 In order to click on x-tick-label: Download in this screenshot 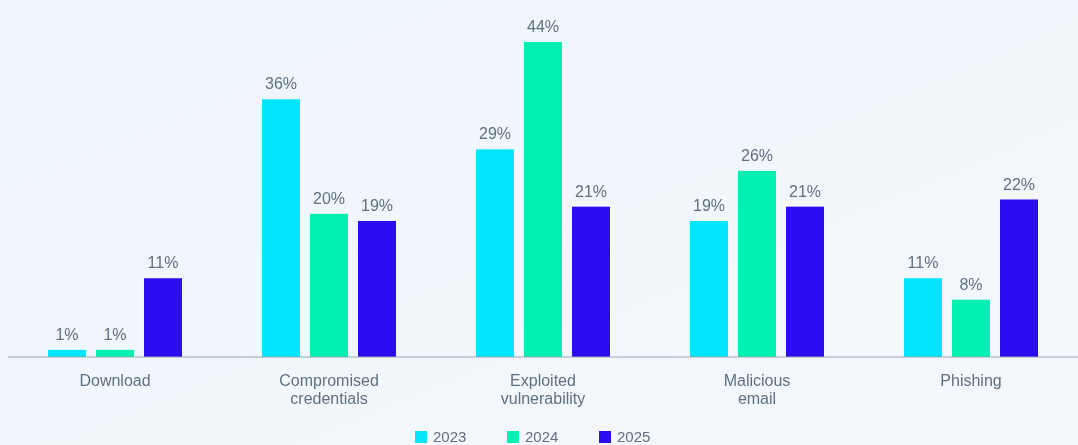, I will do `click(115, 380)`.